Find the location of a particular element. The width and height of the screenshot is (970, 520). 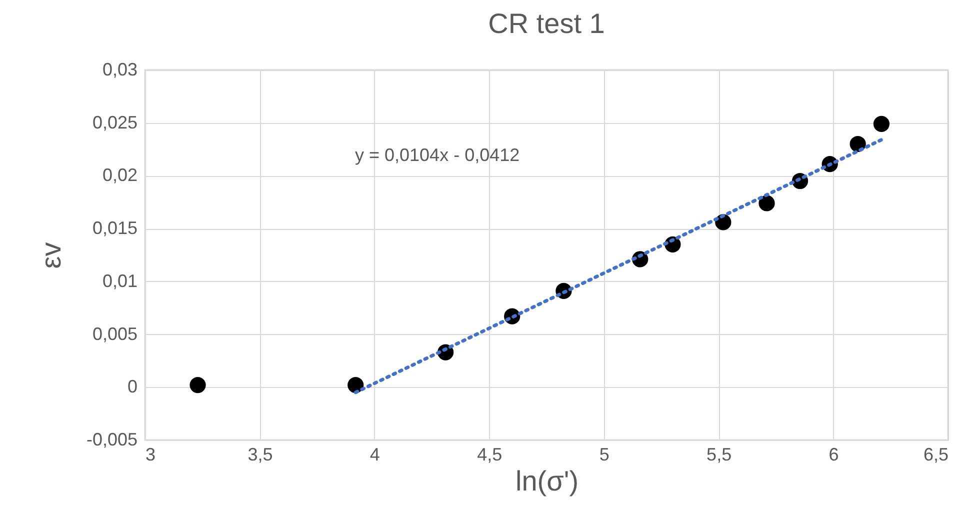

y-axis-title: εv is located at coordinates (50, 255).